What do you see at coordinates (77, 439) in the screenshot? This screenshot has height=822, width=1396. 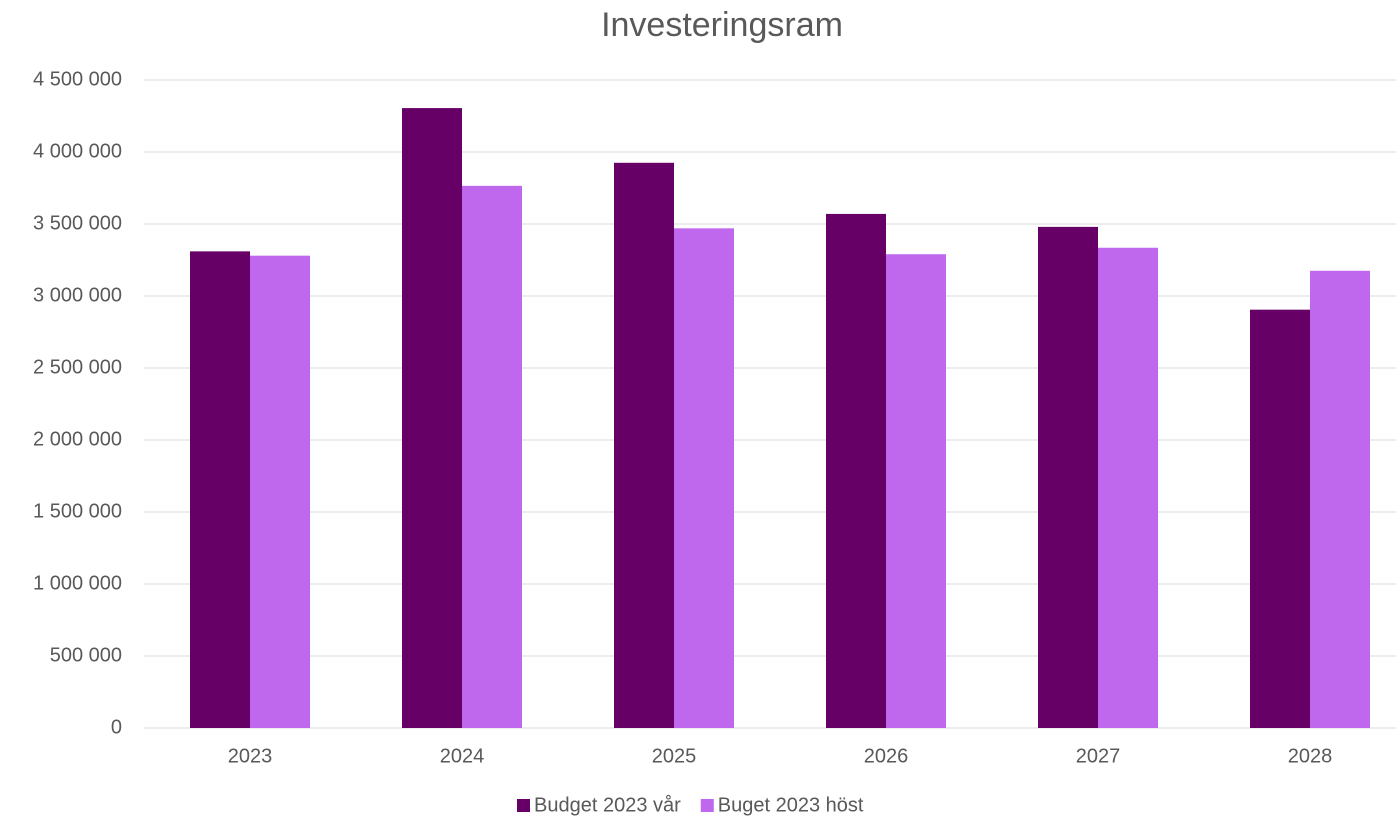 I see `y-tick-label: 2 000 000` at bounding box center [77, 439].